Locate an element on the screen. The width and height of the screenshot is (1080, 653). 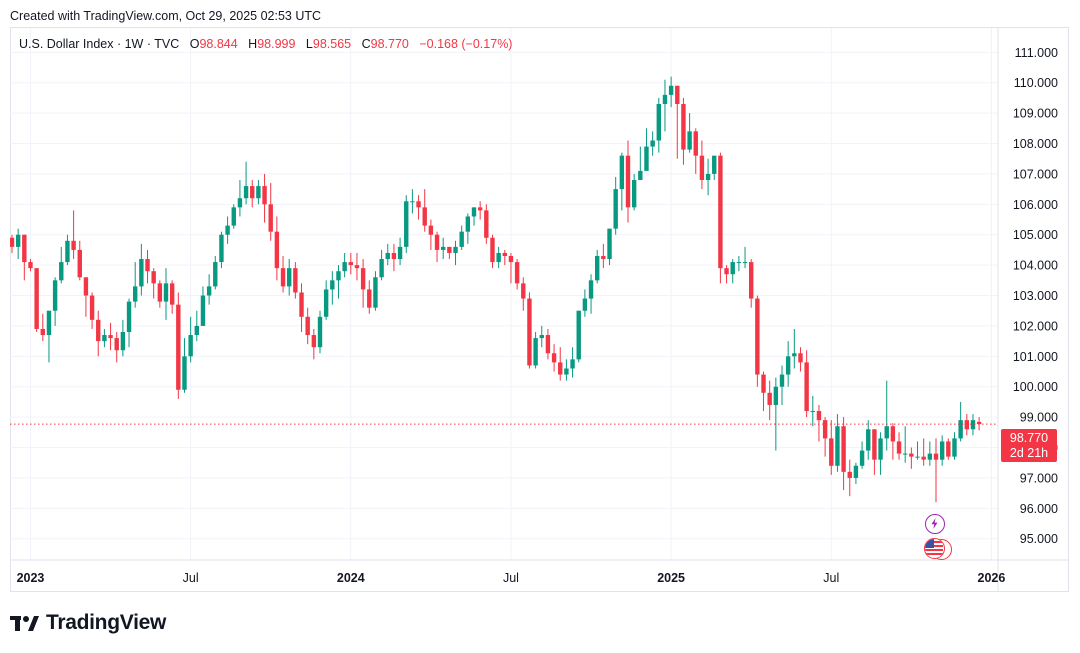
tradingview-logo: TradingView is located at coordinates (88, 623).